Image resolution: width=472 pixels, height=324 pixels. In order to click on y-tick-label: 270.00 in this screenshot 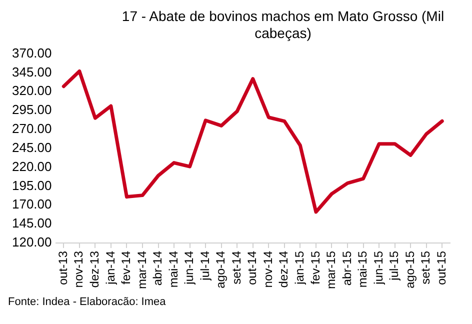, I will do `click(32, 128)`.